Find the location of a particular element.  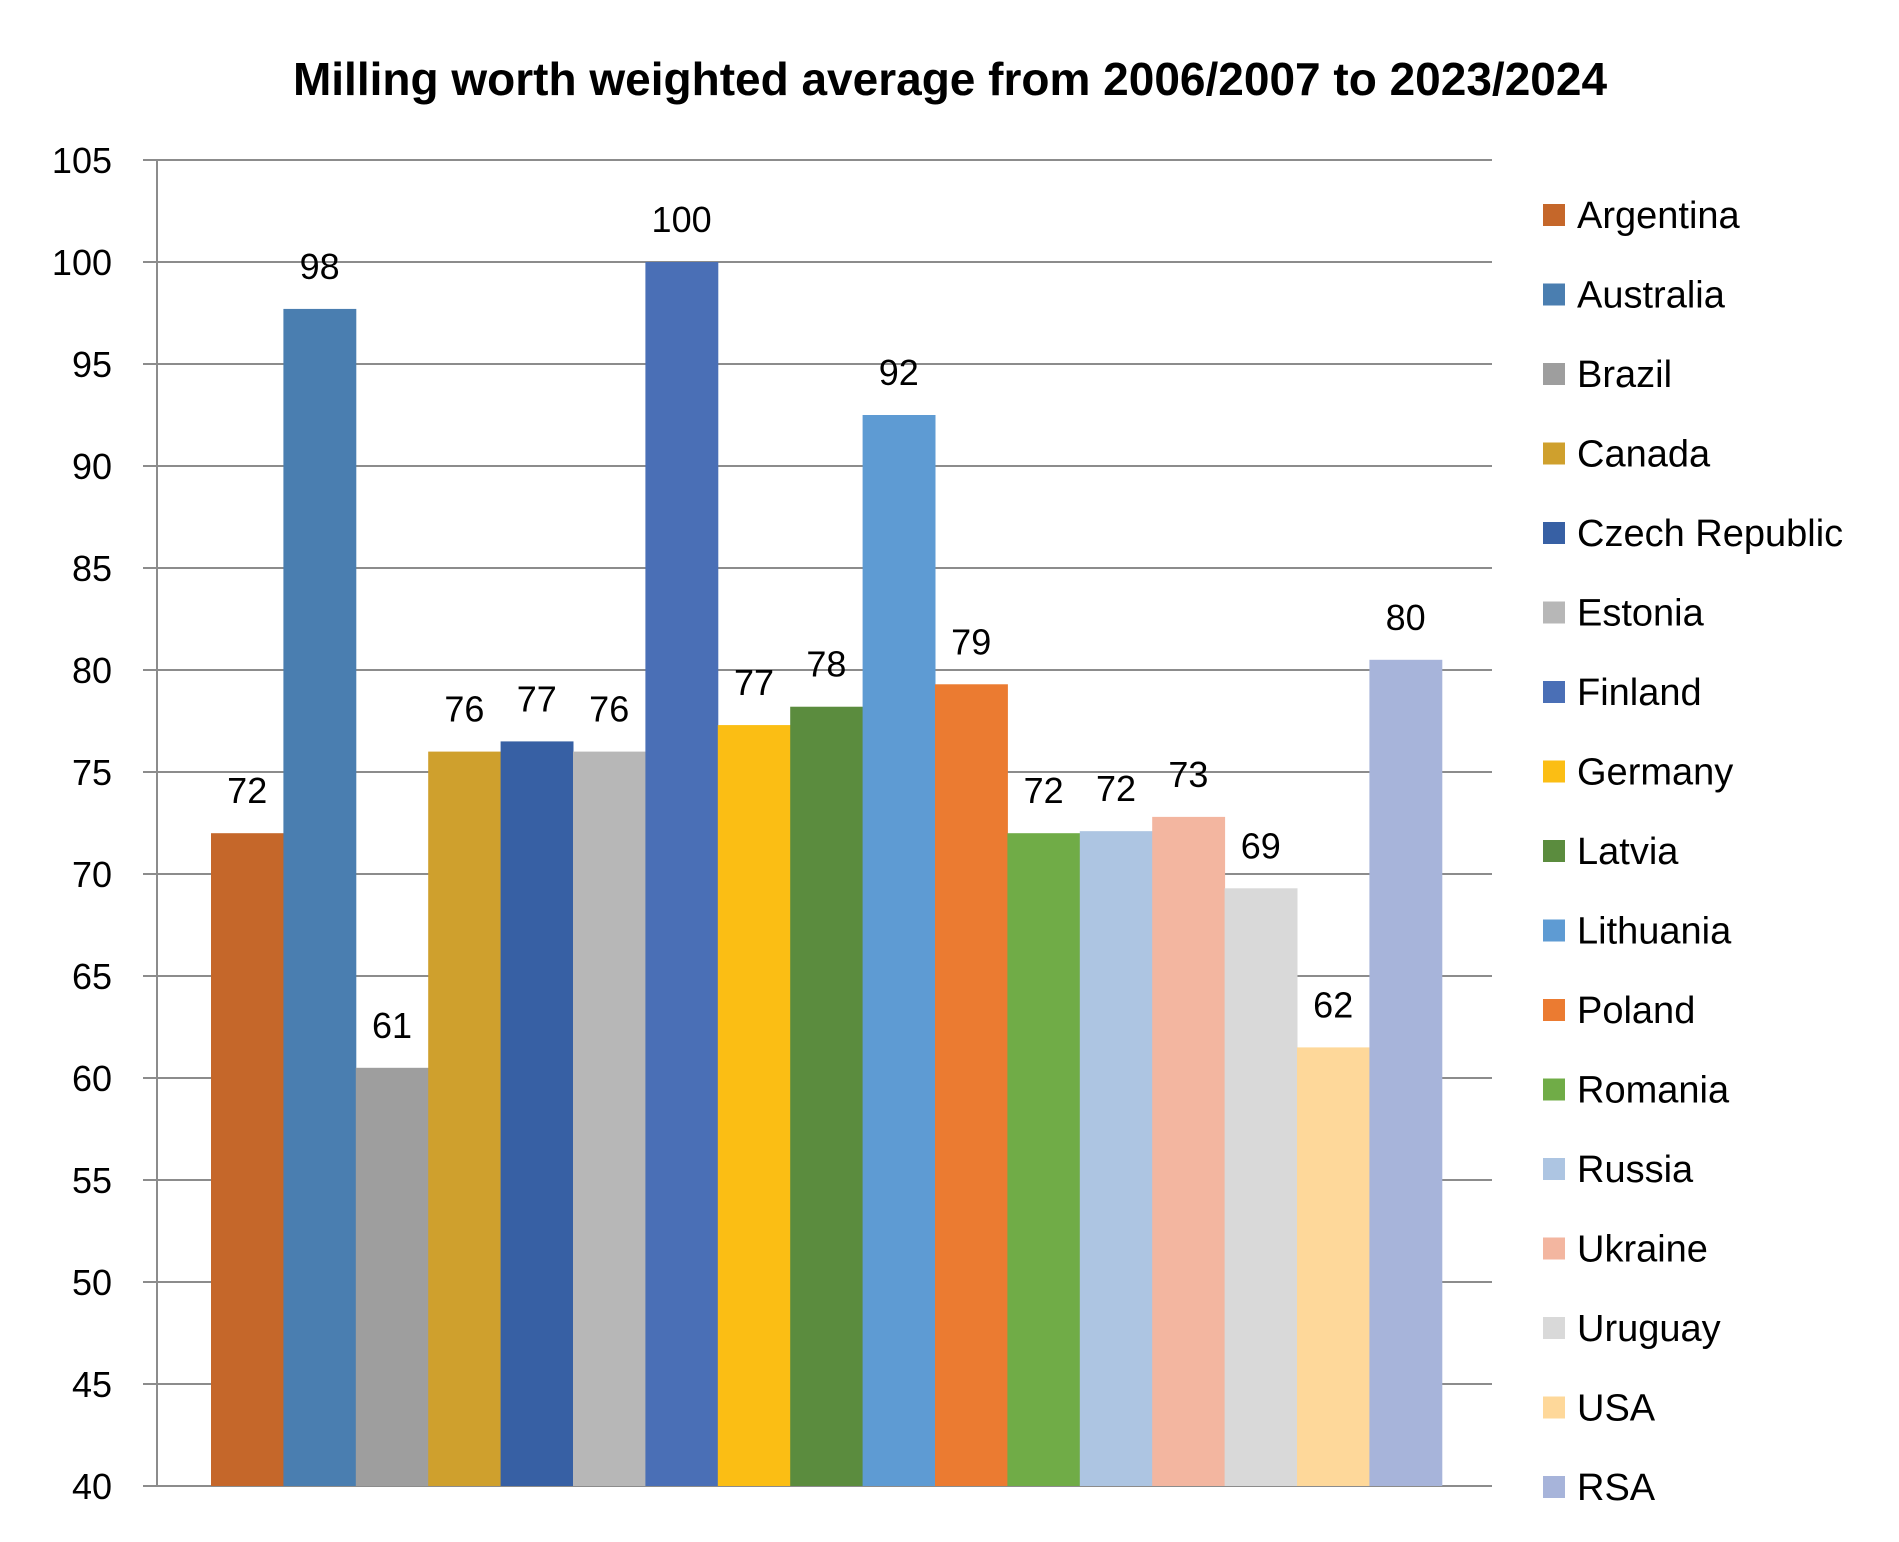

data-label: 78 is located at coordinates (826, 664).